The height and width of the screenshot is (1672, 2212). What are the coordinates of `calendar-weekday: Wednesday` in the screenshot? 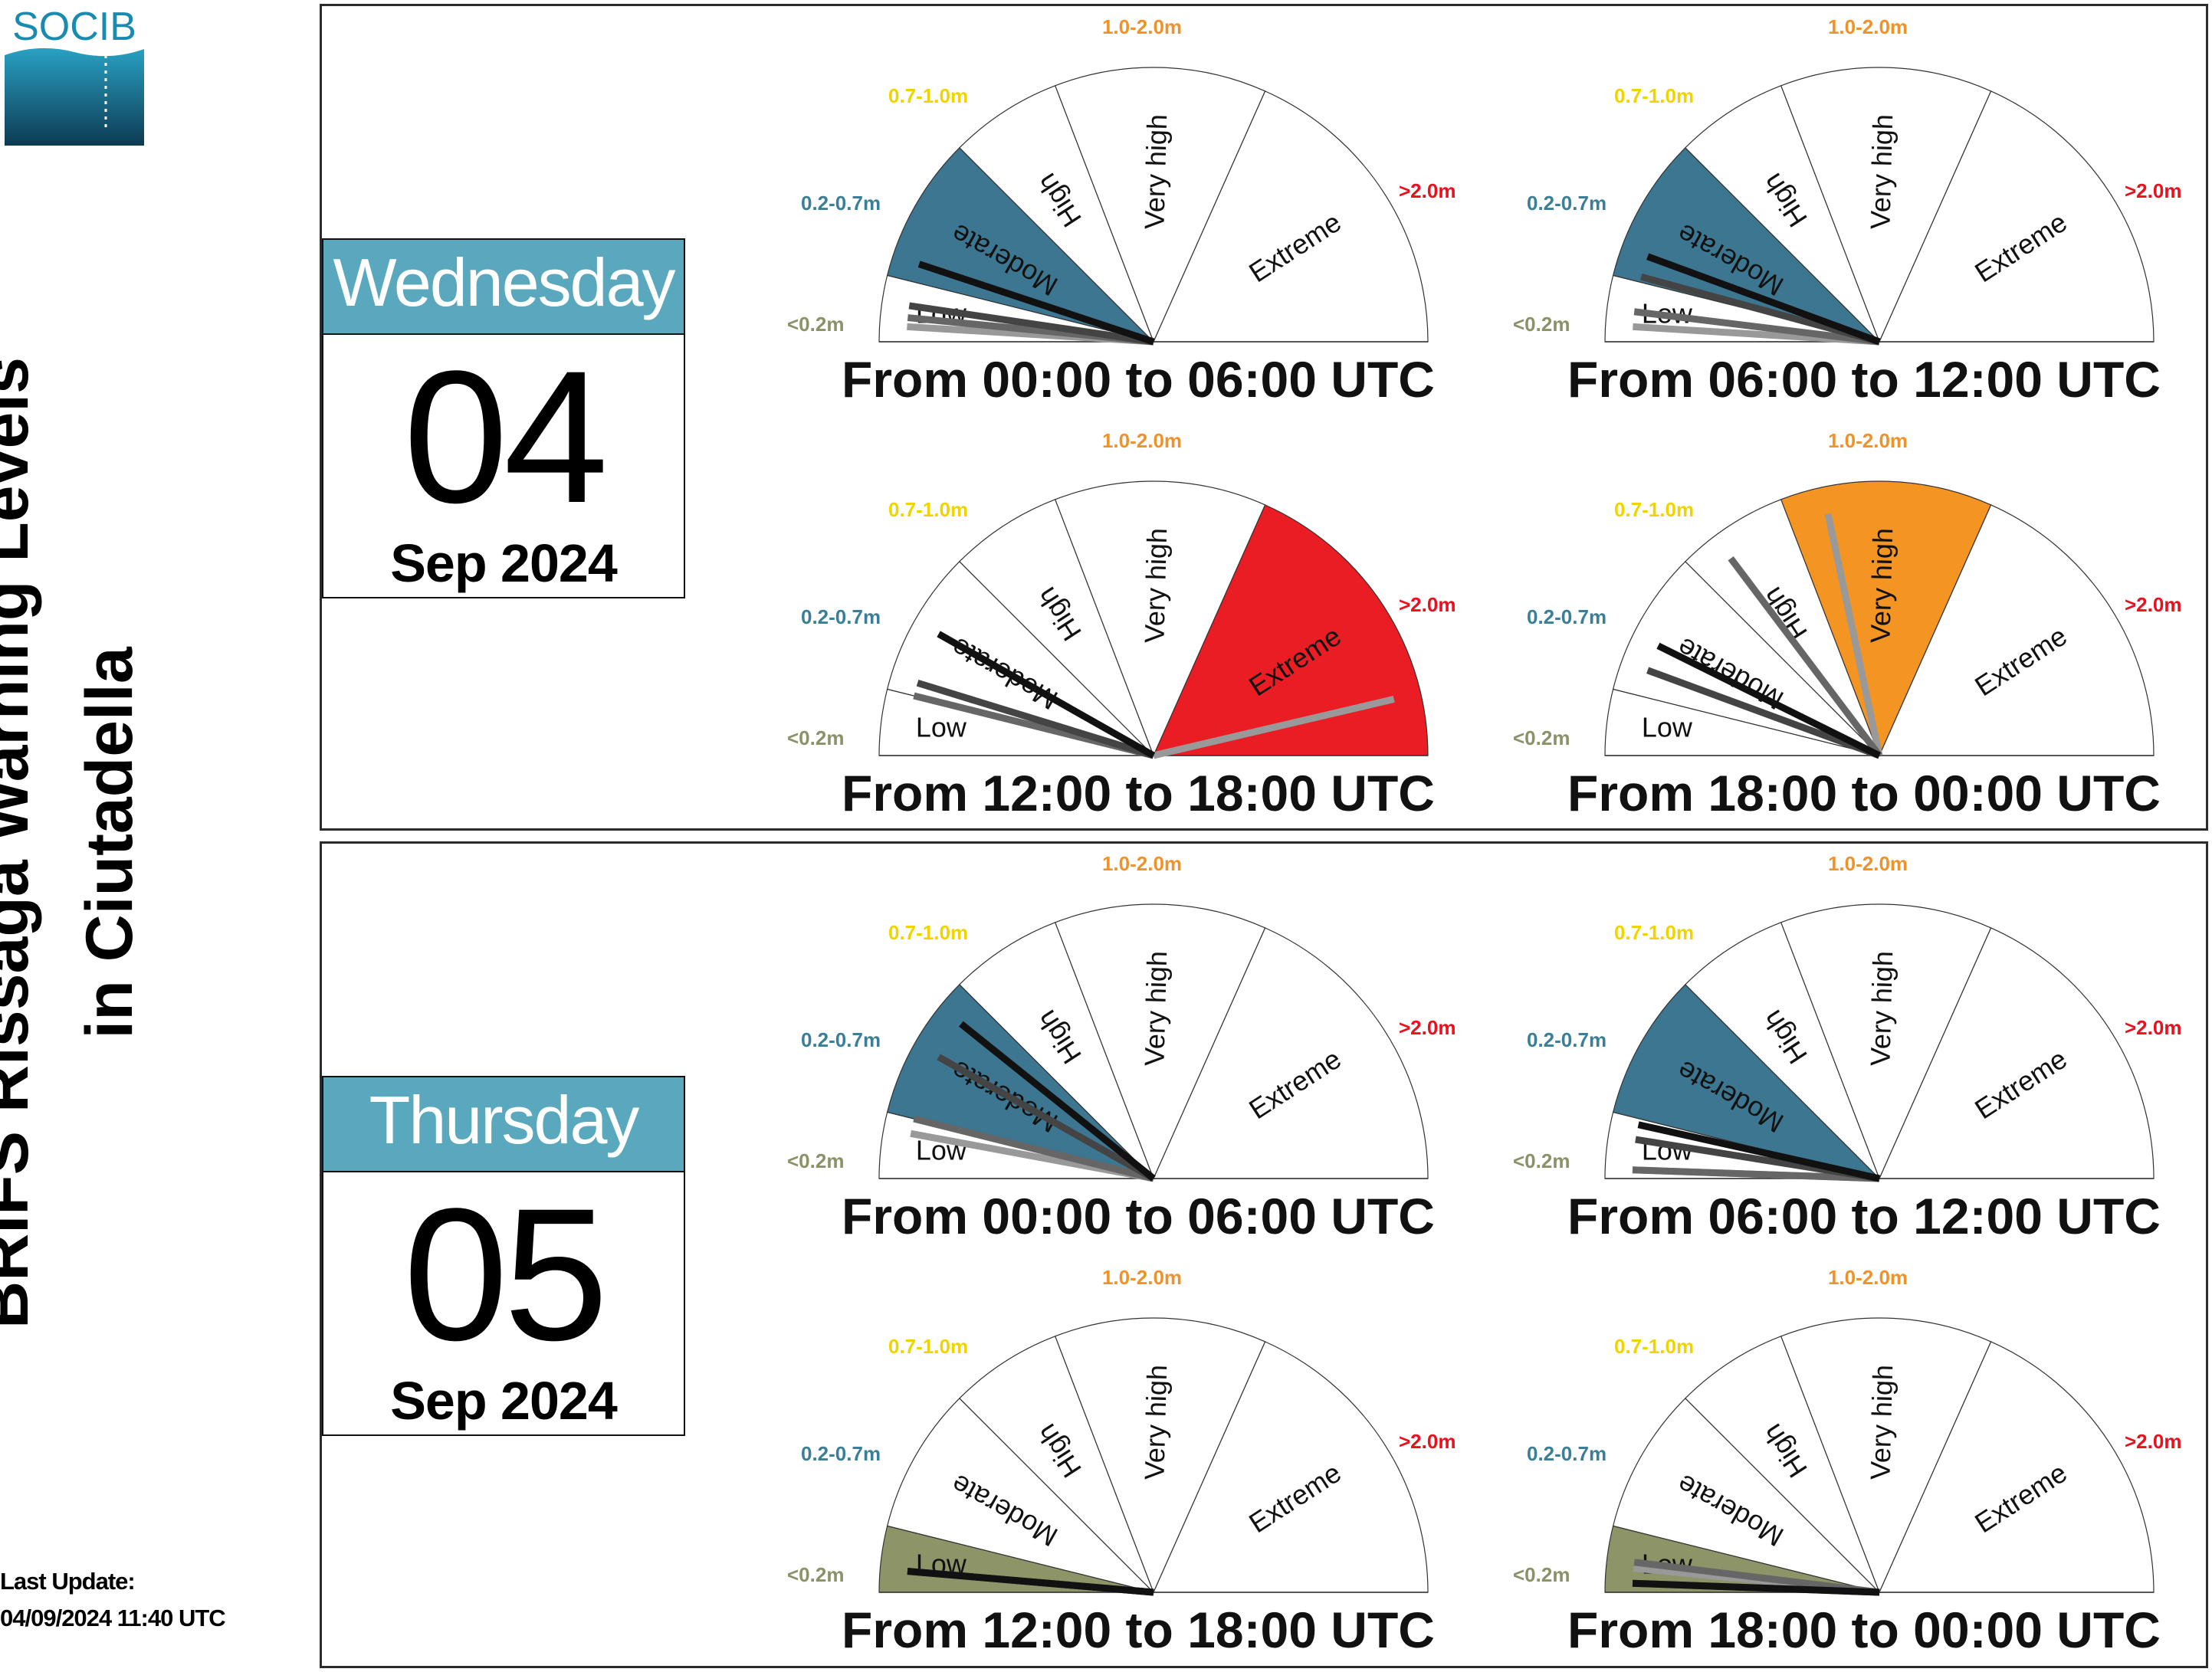 It's located at (503, 287).